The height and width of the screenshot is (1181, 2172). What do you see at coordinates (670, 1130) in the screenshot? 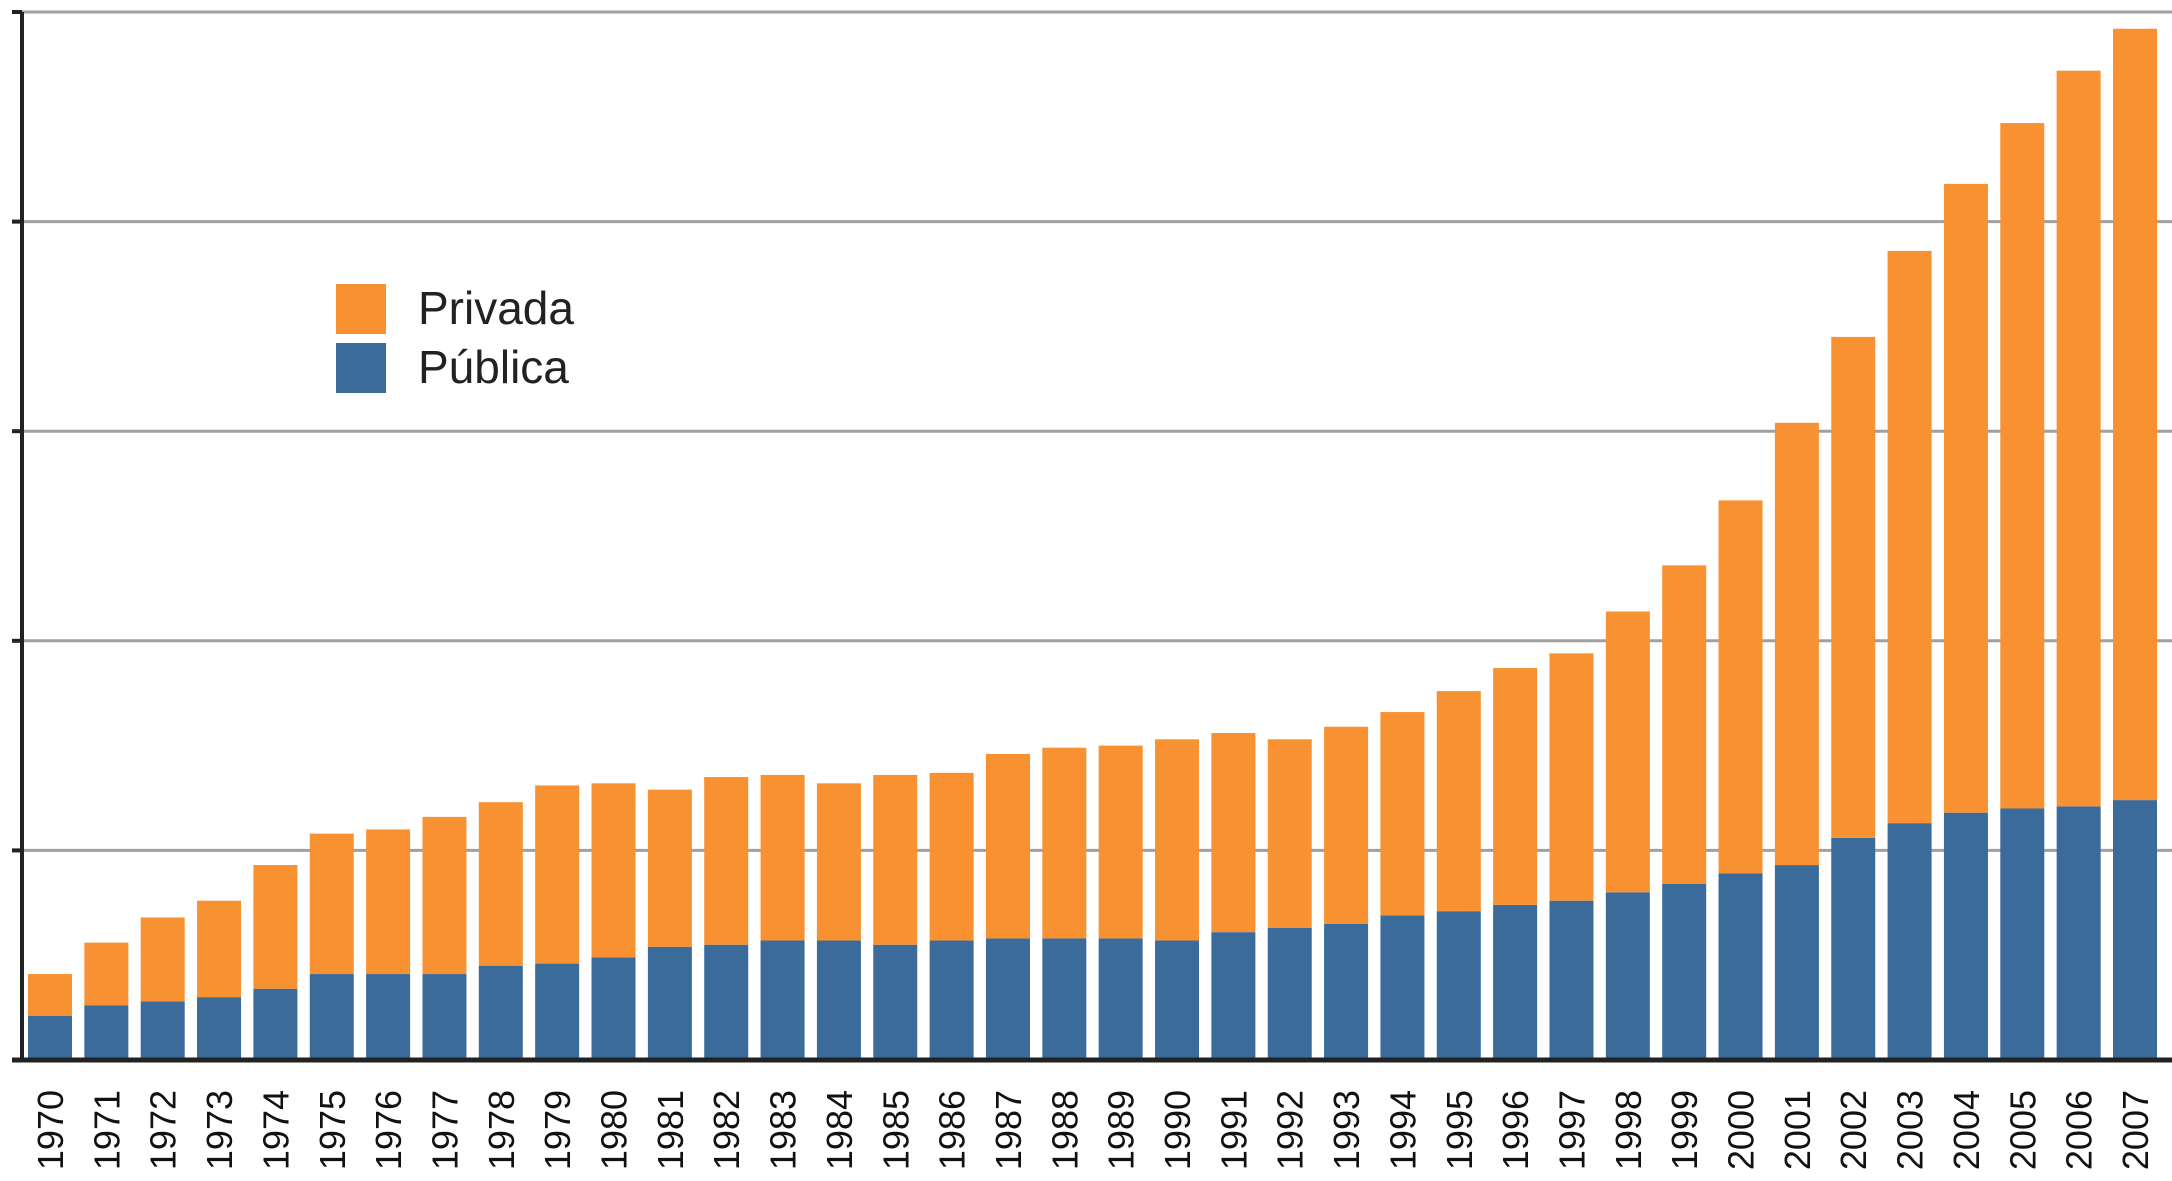
I see `x-tick-label: 1981` at bounding box center [670, 1130].